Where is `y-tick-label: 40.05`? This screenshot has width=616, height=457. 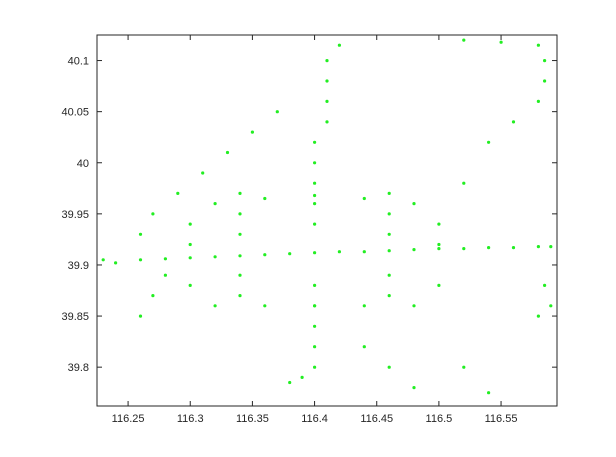
y-tick-label: 40.05 is located at coordinates (75, 113).